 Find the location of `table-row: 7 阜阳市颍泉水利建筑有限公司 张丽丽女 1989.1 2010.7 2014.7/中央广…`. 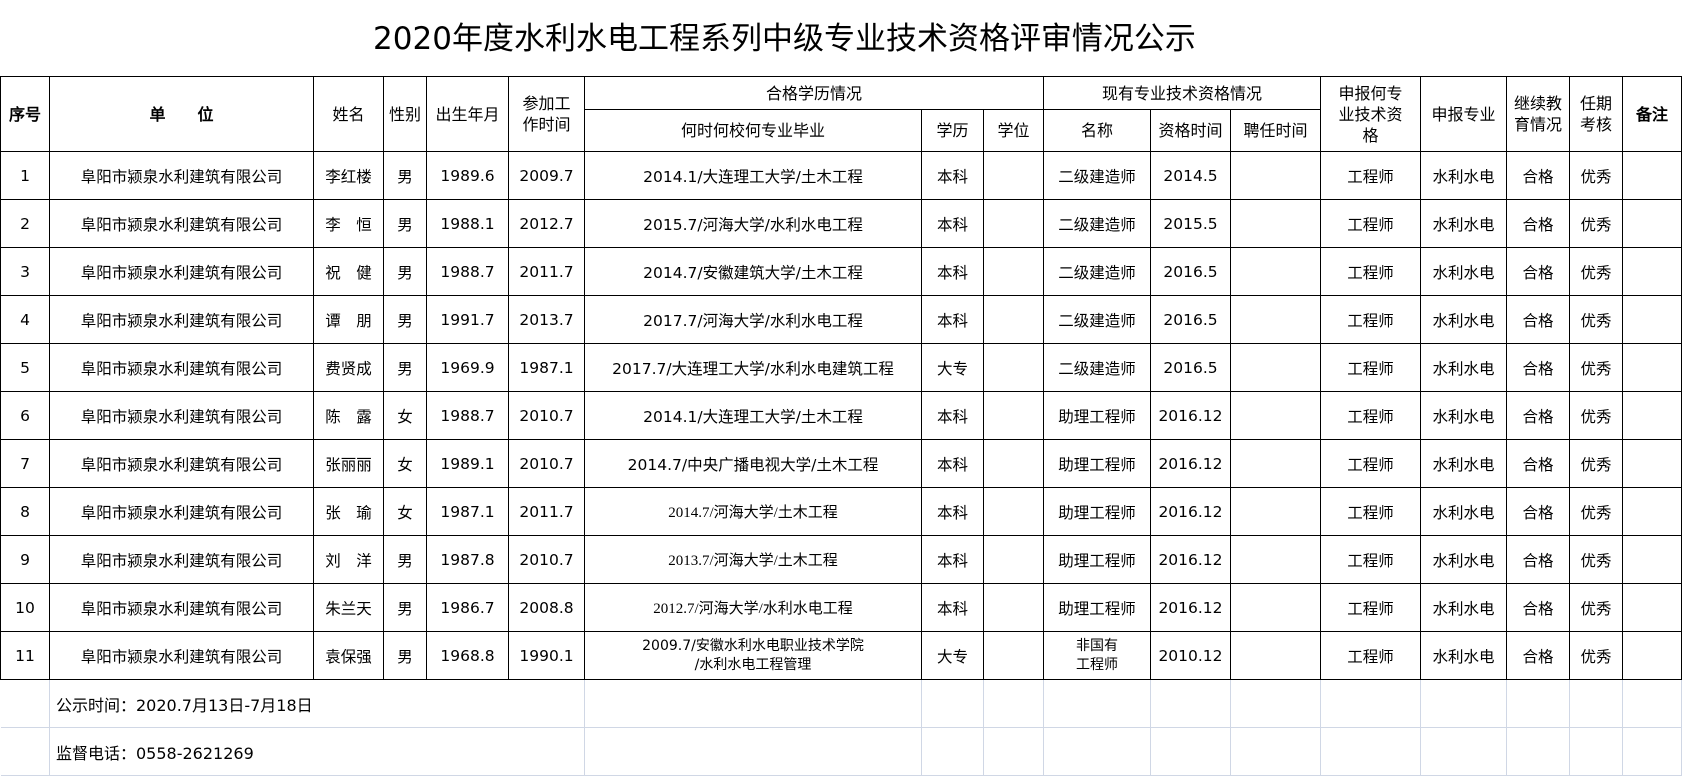

table-row: 7 阜阳市颍泉水利建筑有限公司 张丽丽女 1989.1 2010.7 2014.7/中央广… is located at coordinates (841, 463).